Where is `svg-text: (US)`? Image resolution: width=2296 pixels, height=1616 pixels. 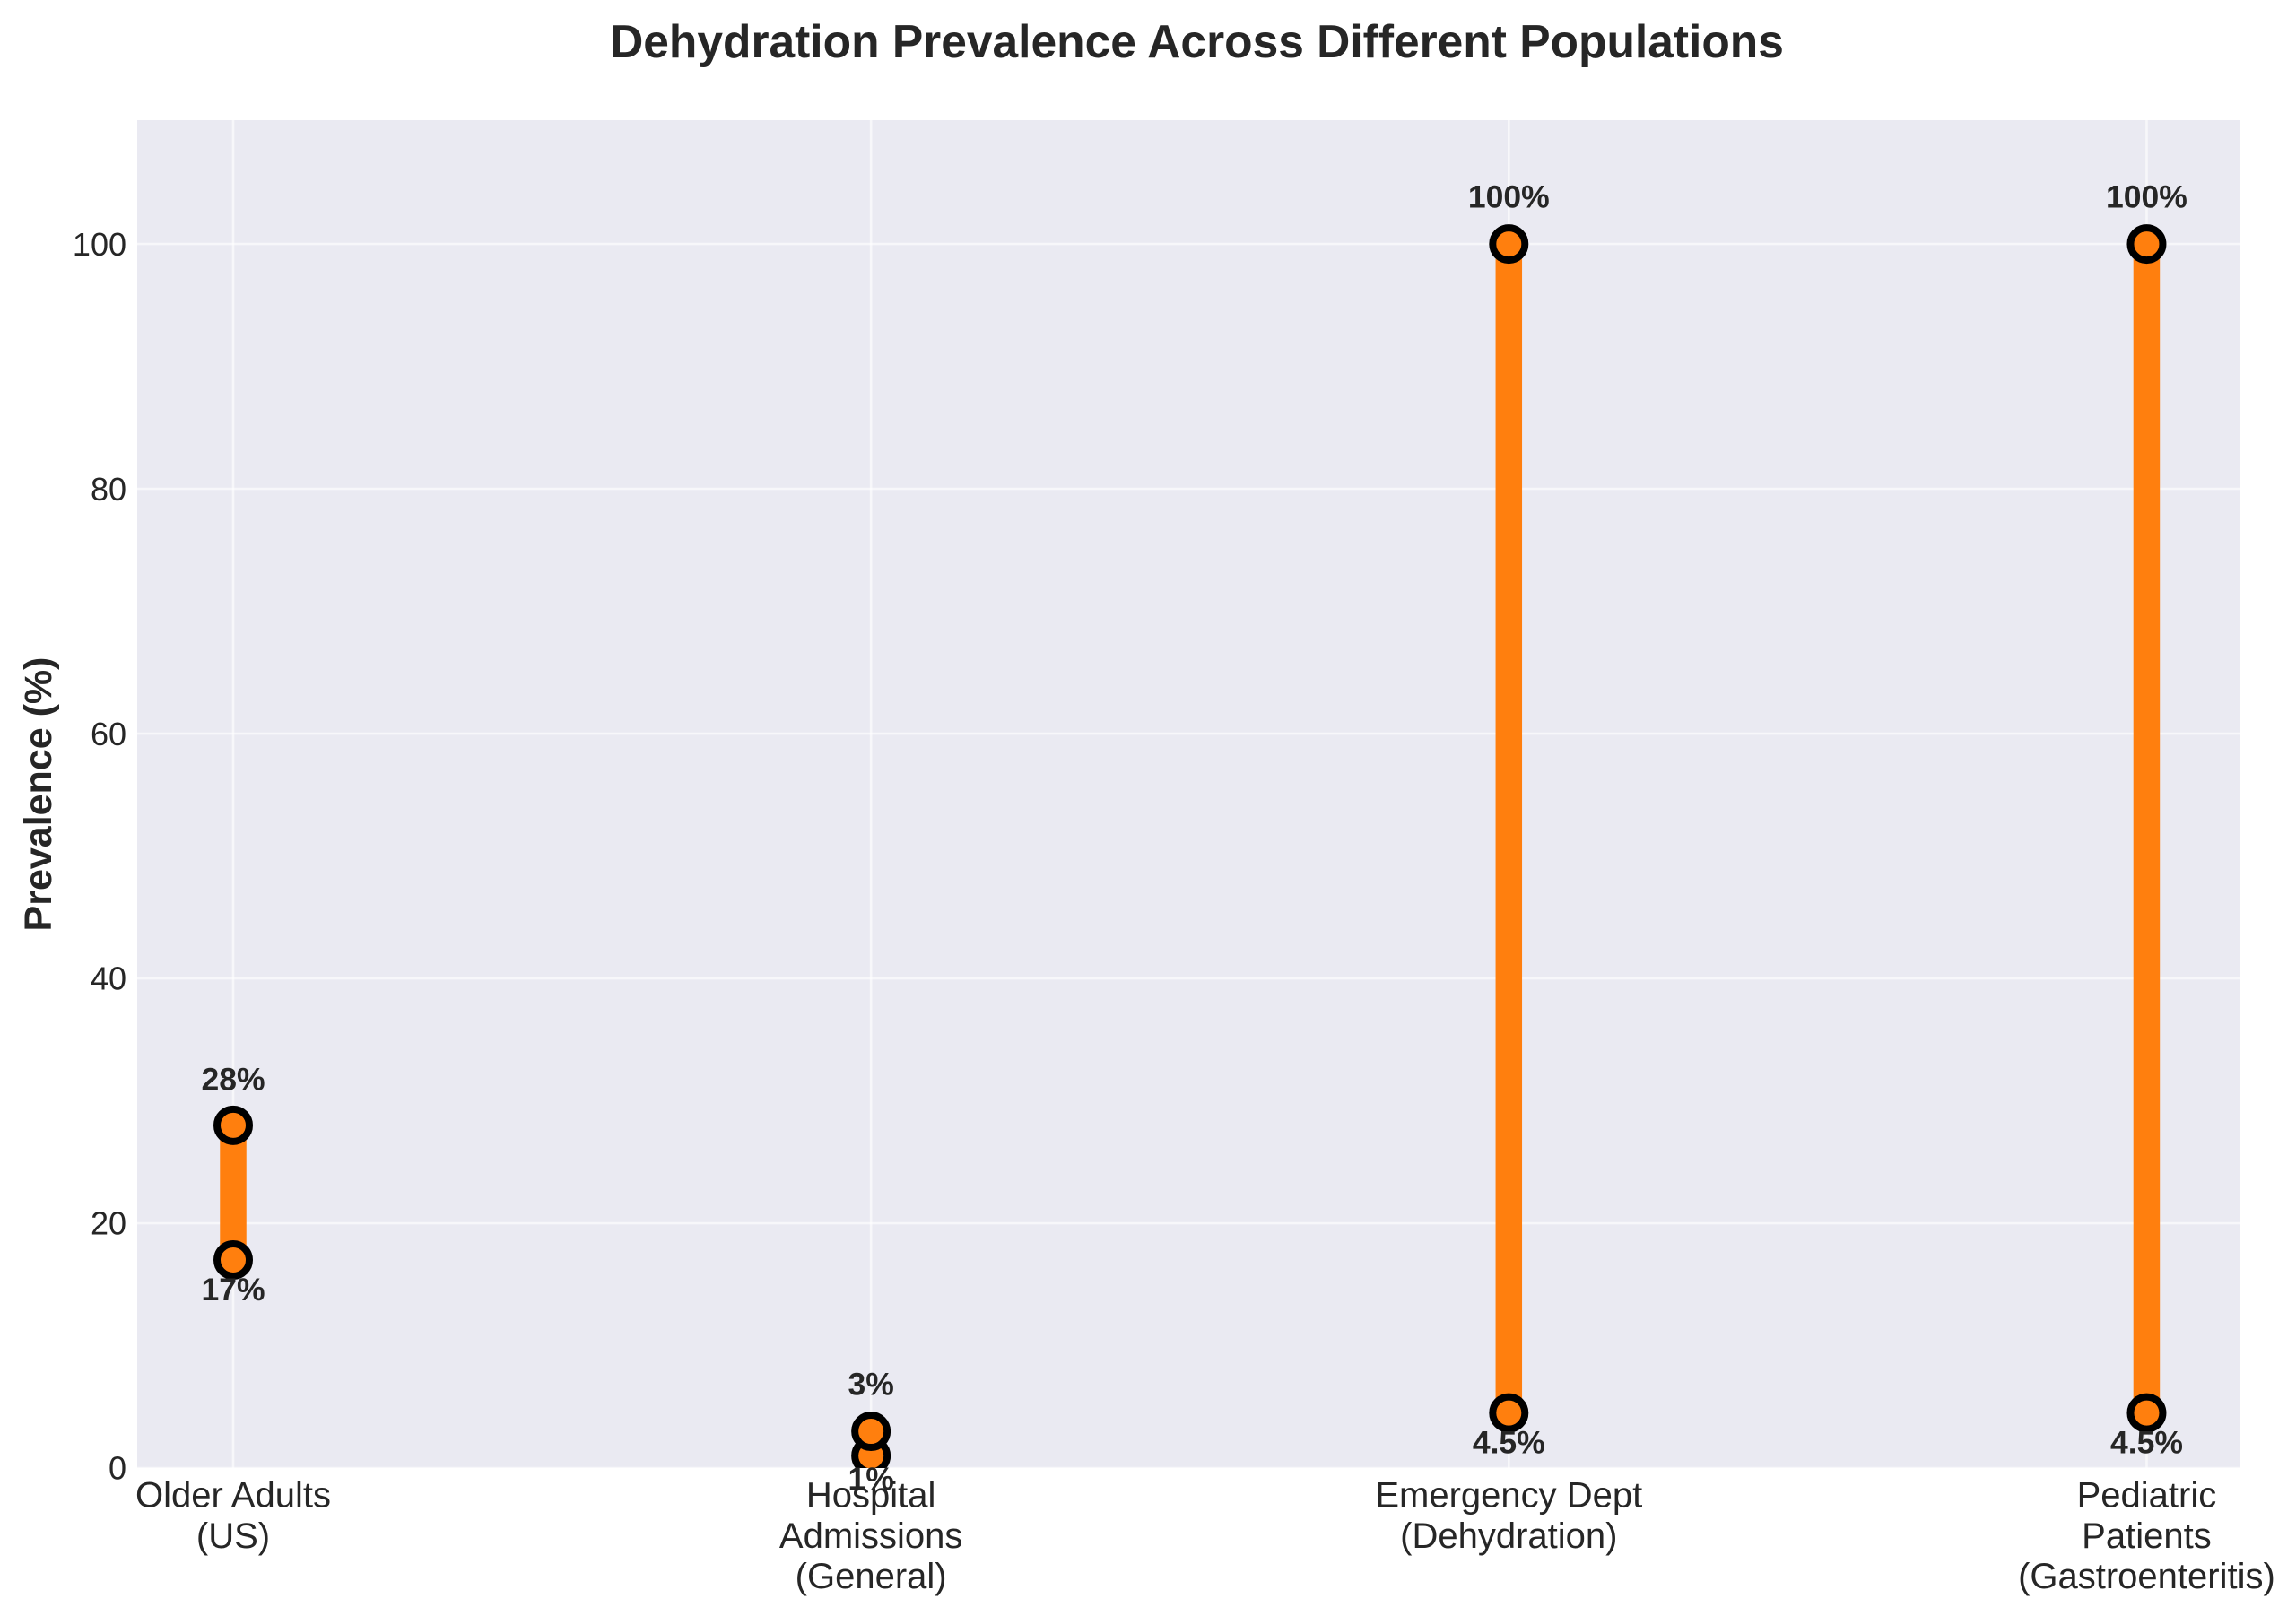 svg-text: (US) is located at coordinates (233, 1536).